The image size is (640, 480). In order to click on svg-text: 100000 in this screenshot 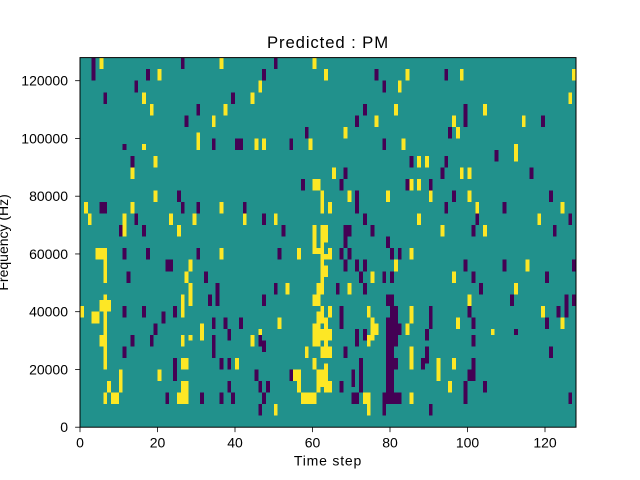, I will do `click(44, 138)`.